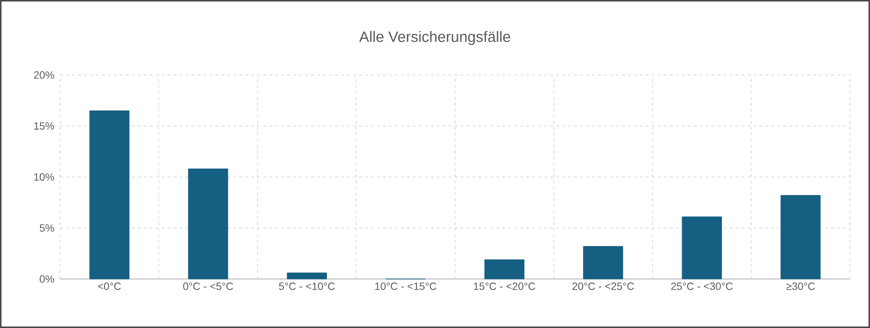 The width and height of the screenshot is (870, 328). What do you see at coordinates (109, 286) in the screenshot?
I see `x-tick-label: <0°C` at bounding box center [109, 286].